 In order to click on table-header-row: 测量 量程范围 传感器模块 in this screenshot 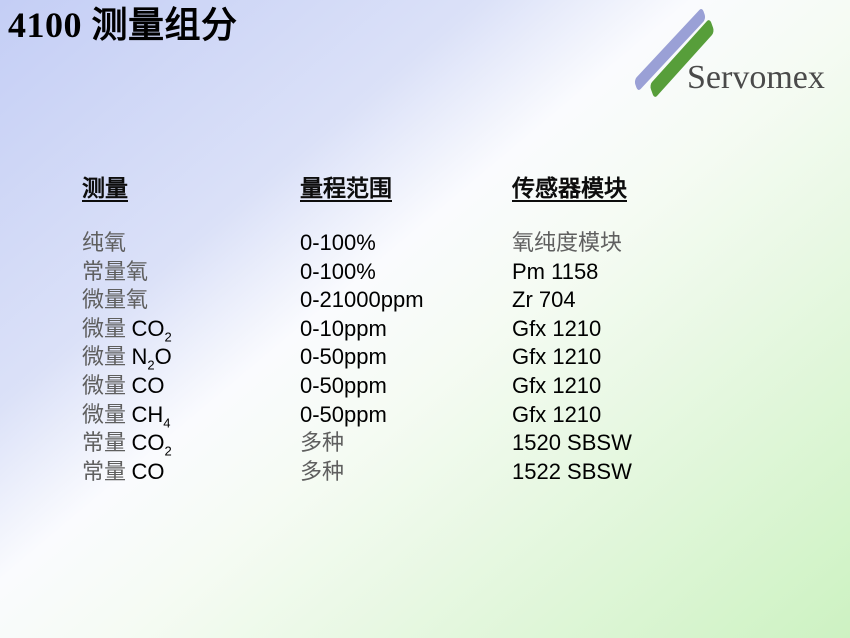, I will do `click(432, 188)`.